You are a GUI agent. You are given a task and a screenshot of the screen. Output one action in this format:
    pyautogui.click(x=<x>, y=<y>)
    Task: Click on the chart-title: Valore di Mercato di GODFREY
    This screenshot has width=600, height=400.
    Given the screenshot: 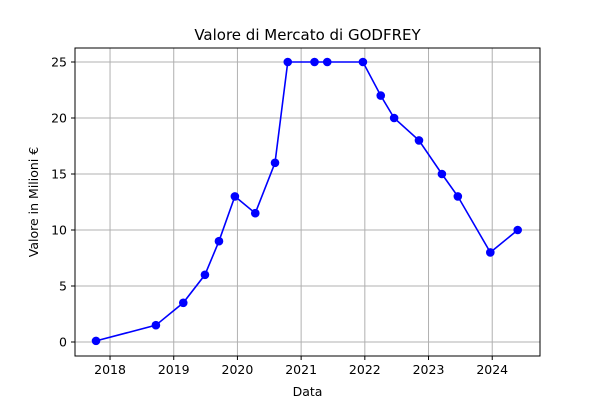 What is the action you would take?
    pyautogui.click(x=307, y=35)
    